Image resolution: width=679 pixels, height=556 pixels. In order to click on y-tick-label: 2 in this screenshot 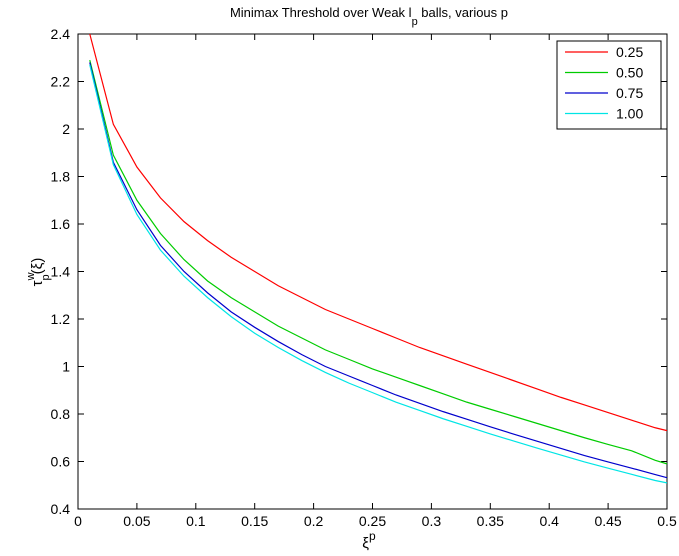, I will do `click(66, 129)`.